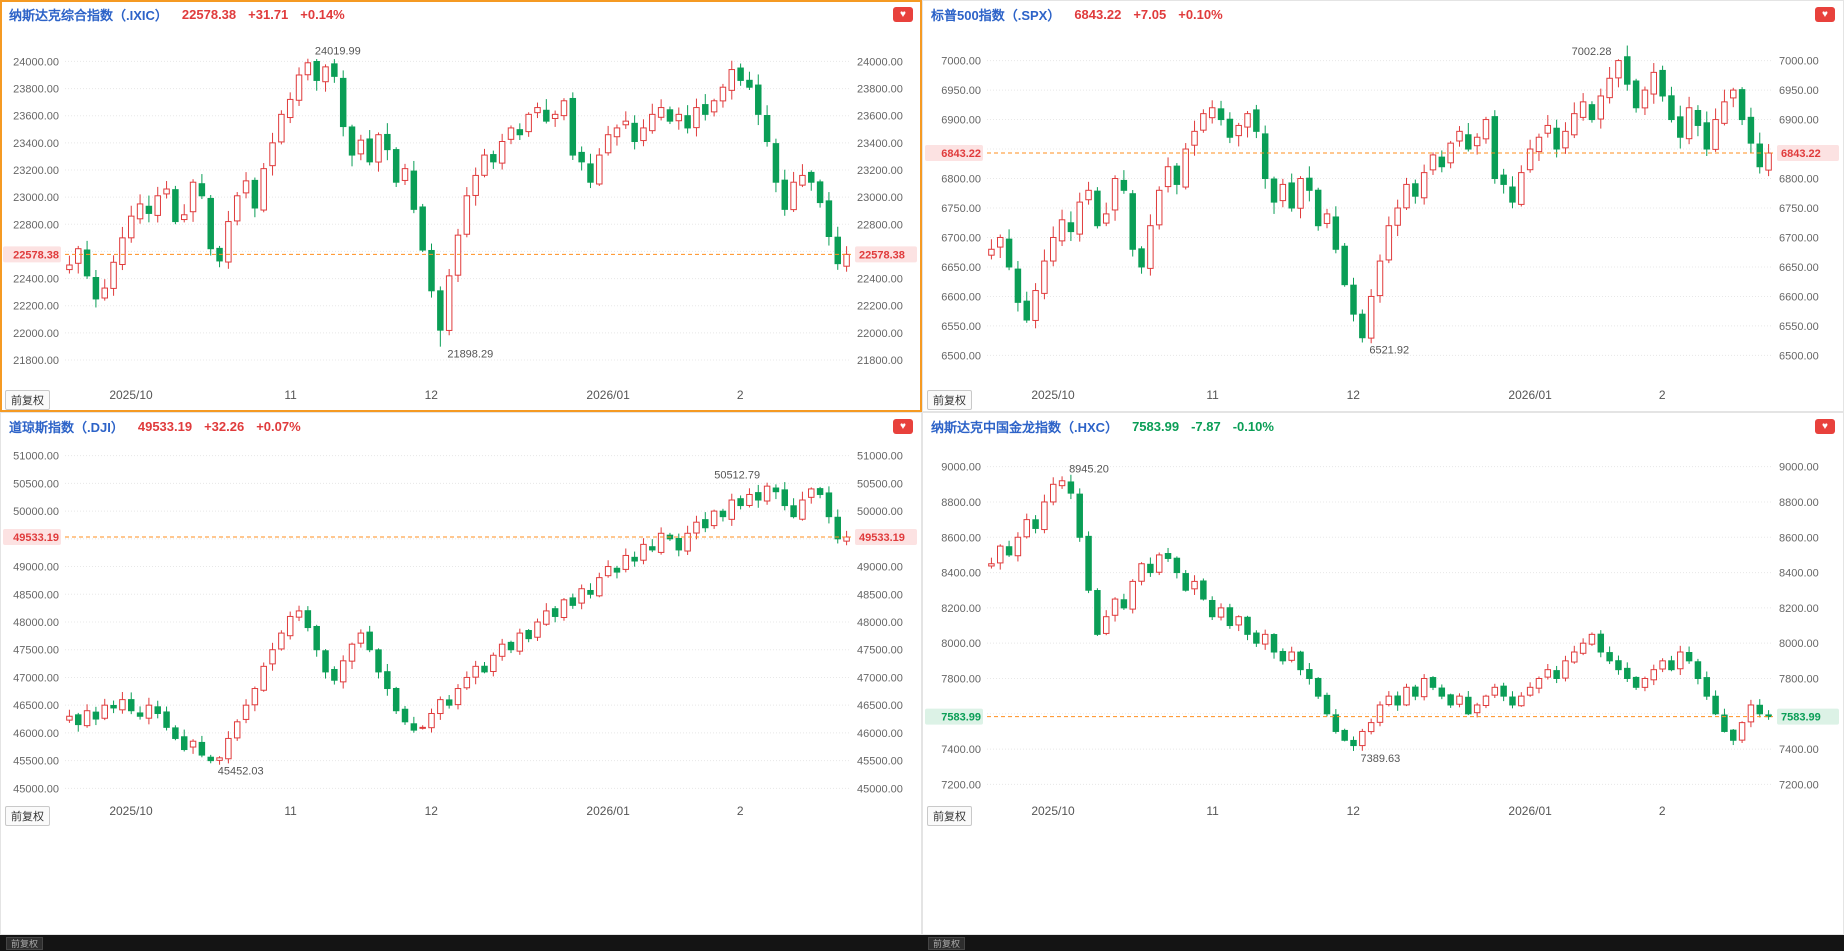 This screenshot has height=951, width=1844. What do you see at coordinates (338, 52) in the screenshot?
I see `svg-text: 24019.99` at bounding box center [338, 52].